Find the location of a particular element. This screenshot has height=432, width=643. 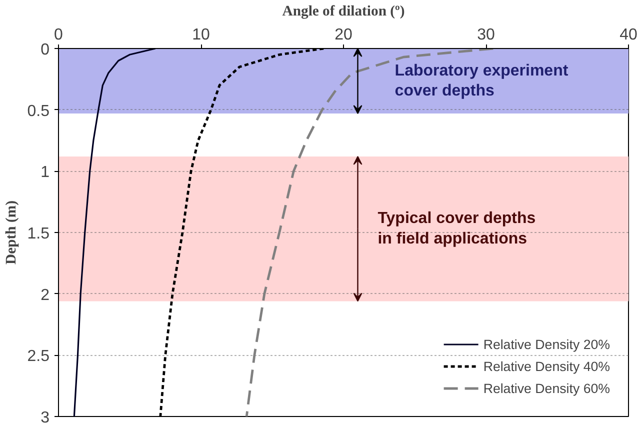

x-tick-label: 30 is located at coordinates (486, 35).